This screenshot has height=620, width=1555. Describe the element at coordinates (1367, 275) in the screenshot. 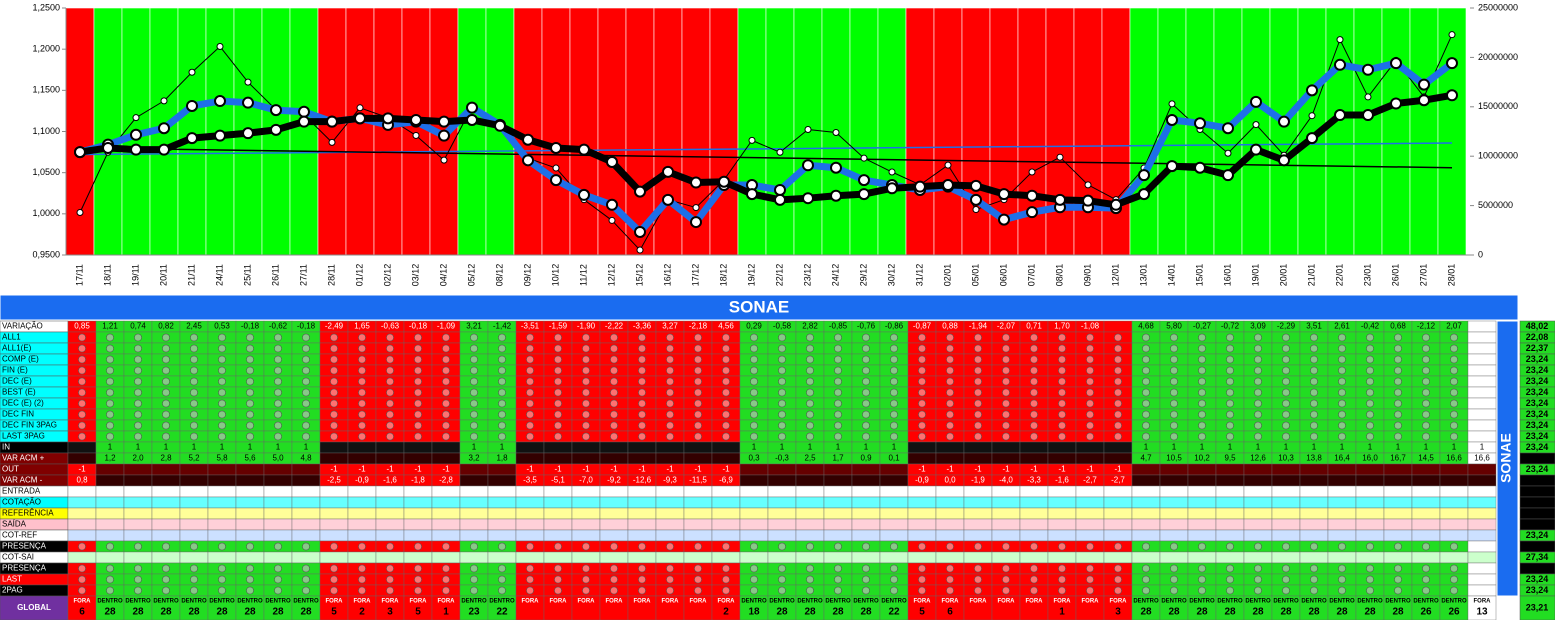

I see `x-tick-label: 23/01` at that location.